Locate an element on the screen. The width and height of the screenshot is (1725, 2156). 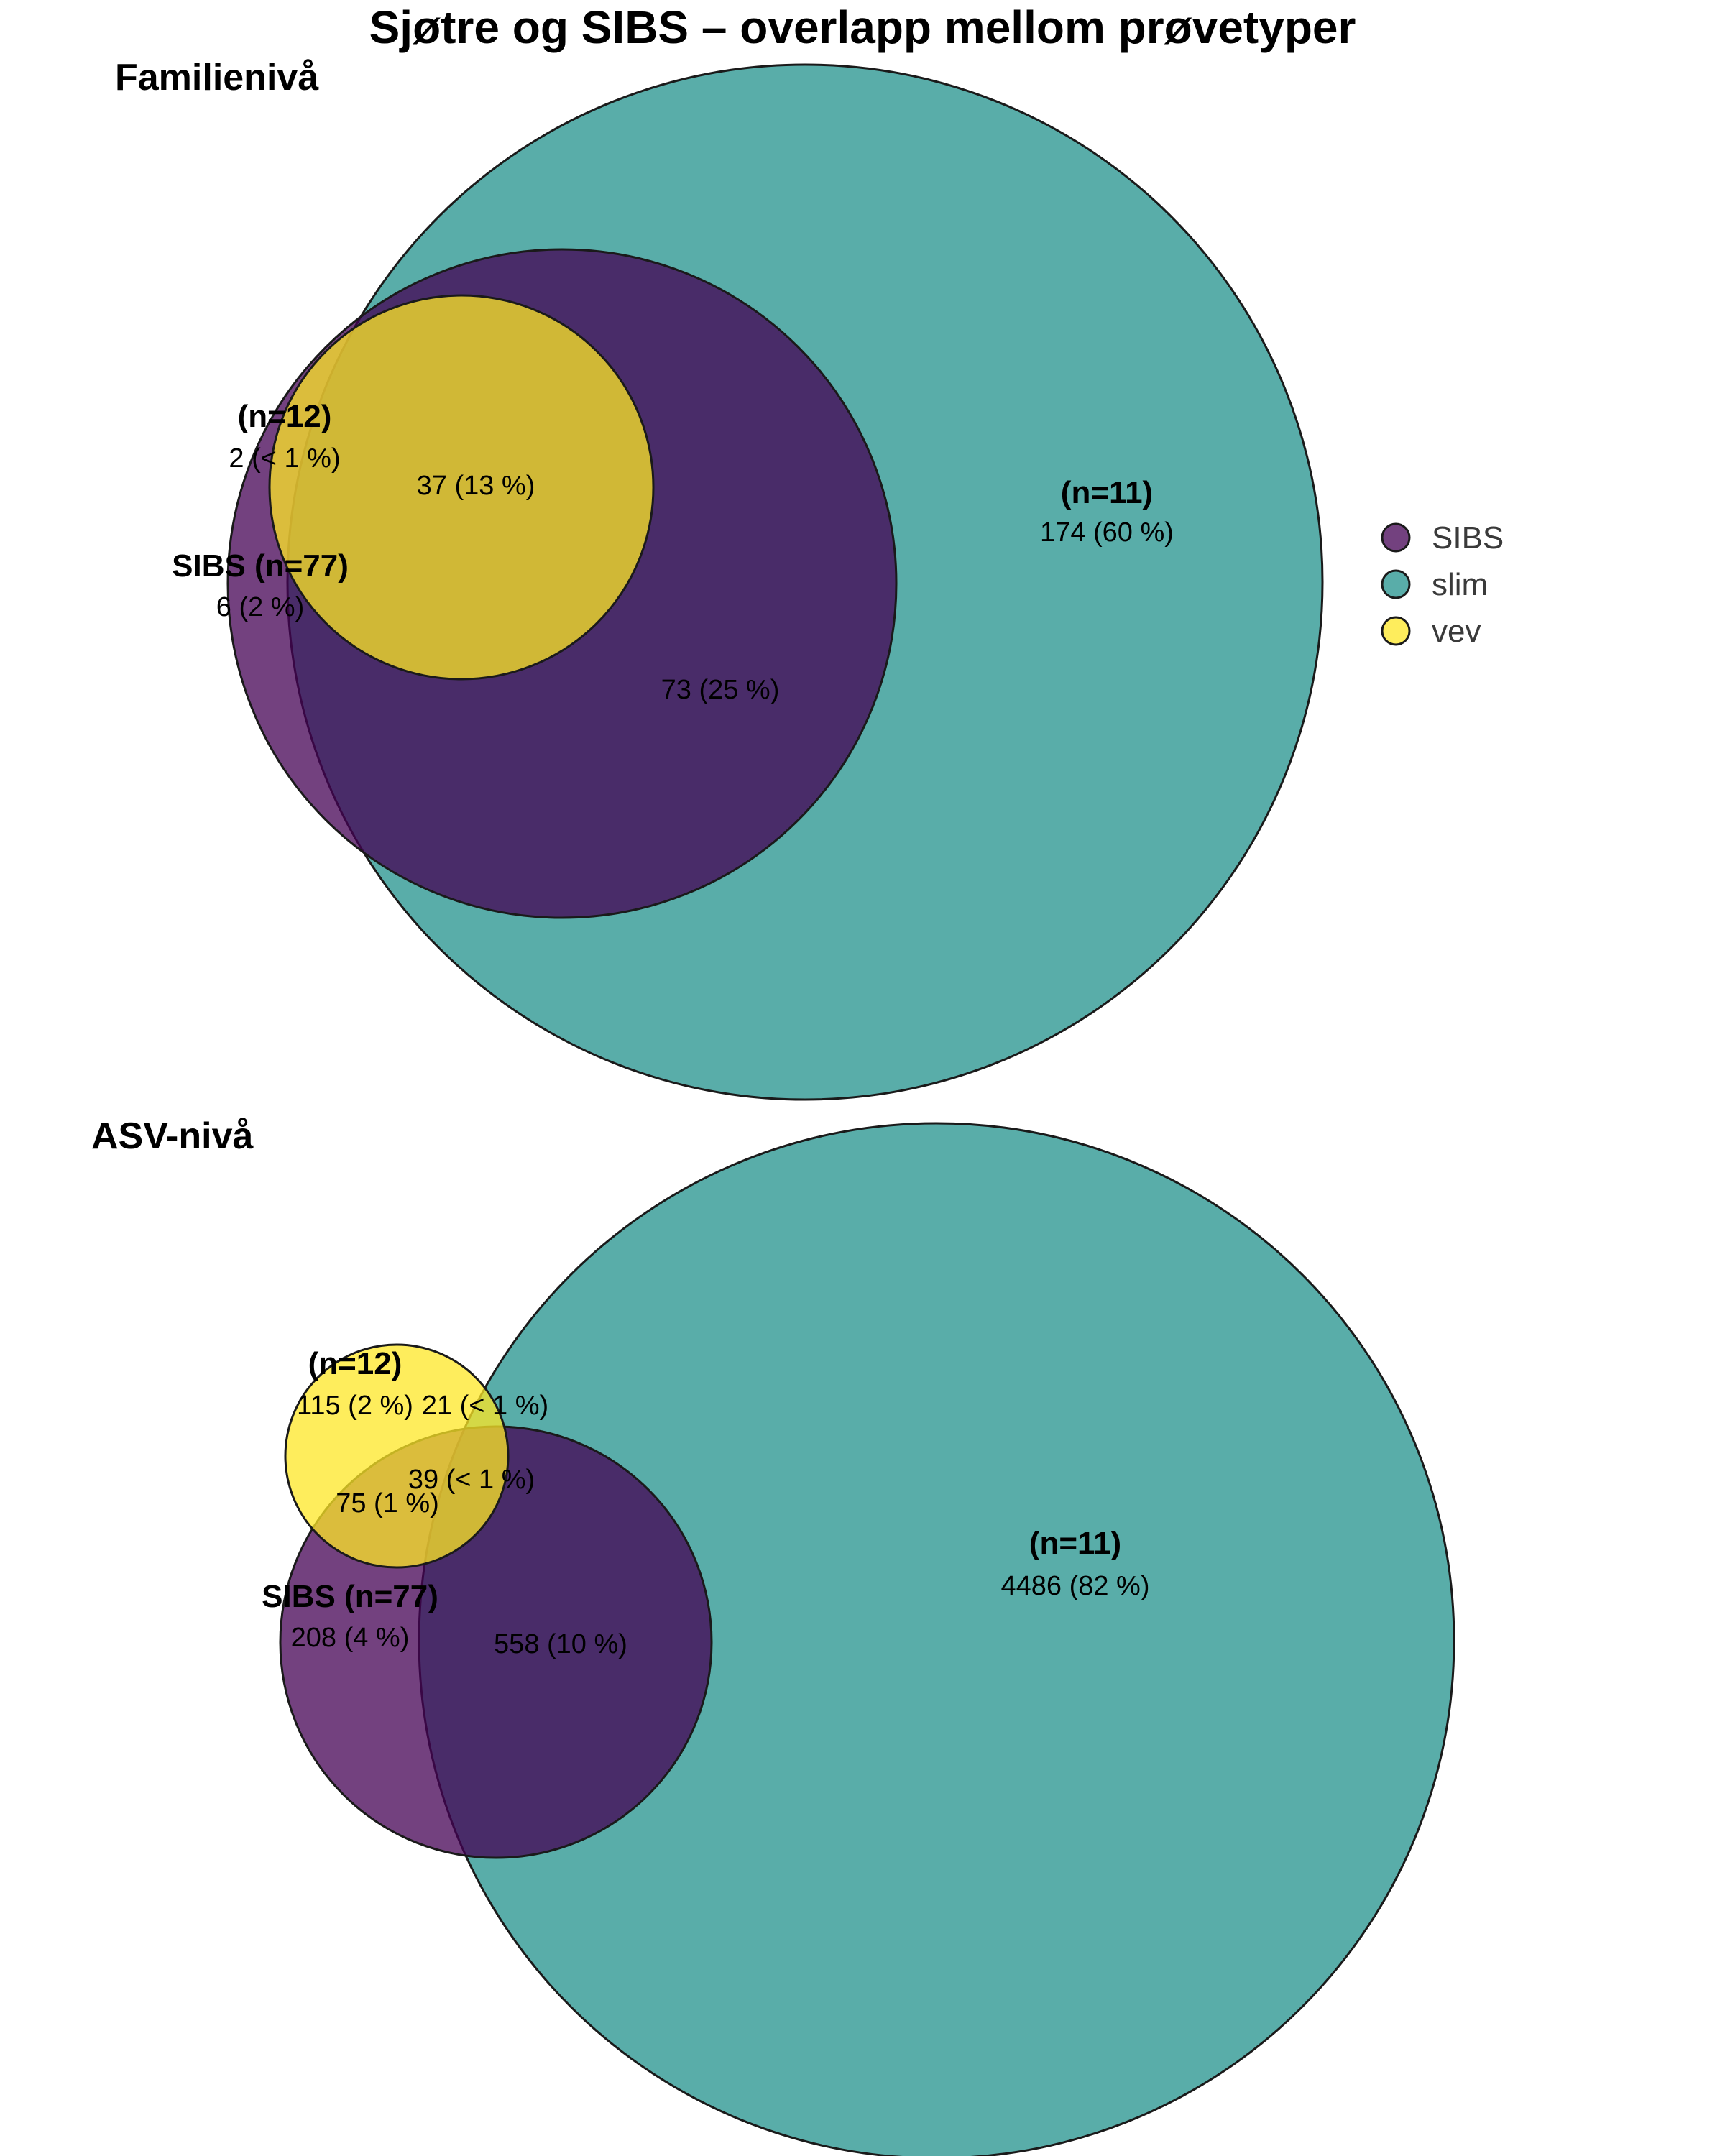
region-label: 39 (< 1 %) is located at coordinates (471, 1480).